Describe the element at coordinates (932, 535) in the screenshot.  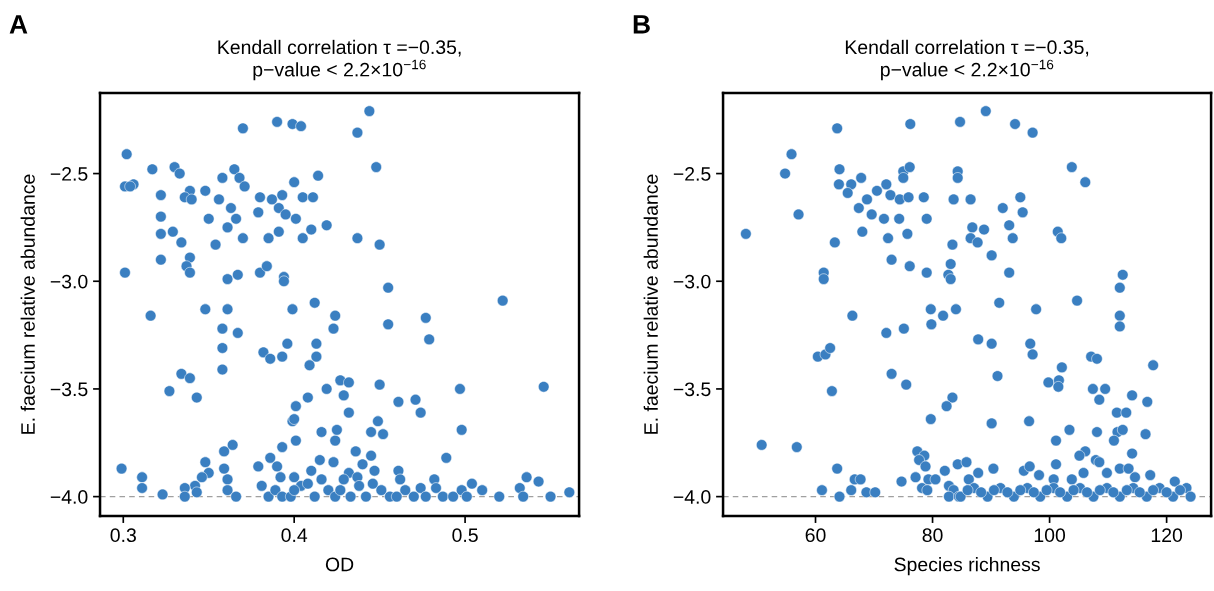
I see `x-tick-label: 80` at that location.